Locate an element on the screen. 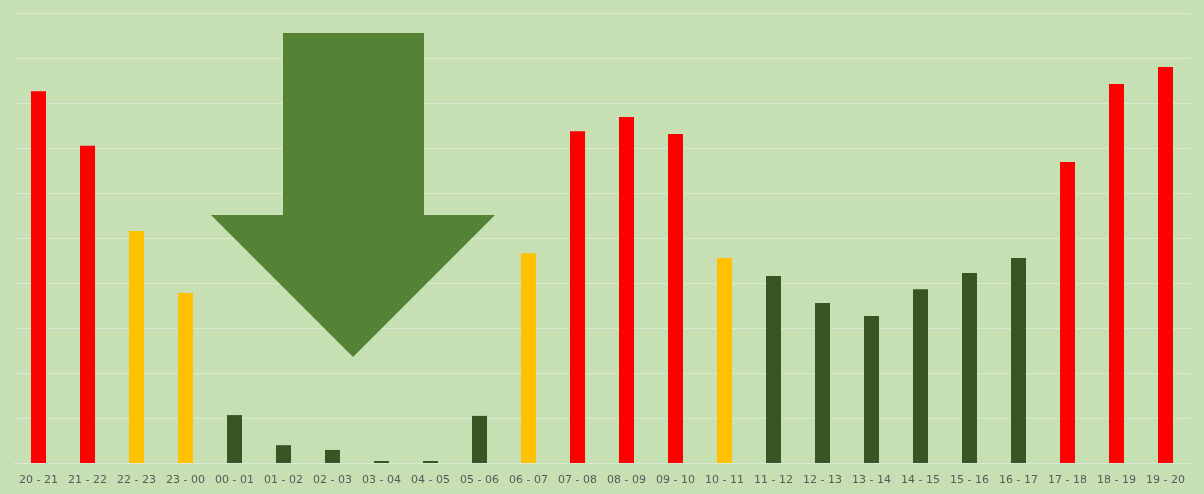 The width and height of the screenshot is (1204, 494). x-tick-label: 14 - 15 is located at coordinates (920, 479).